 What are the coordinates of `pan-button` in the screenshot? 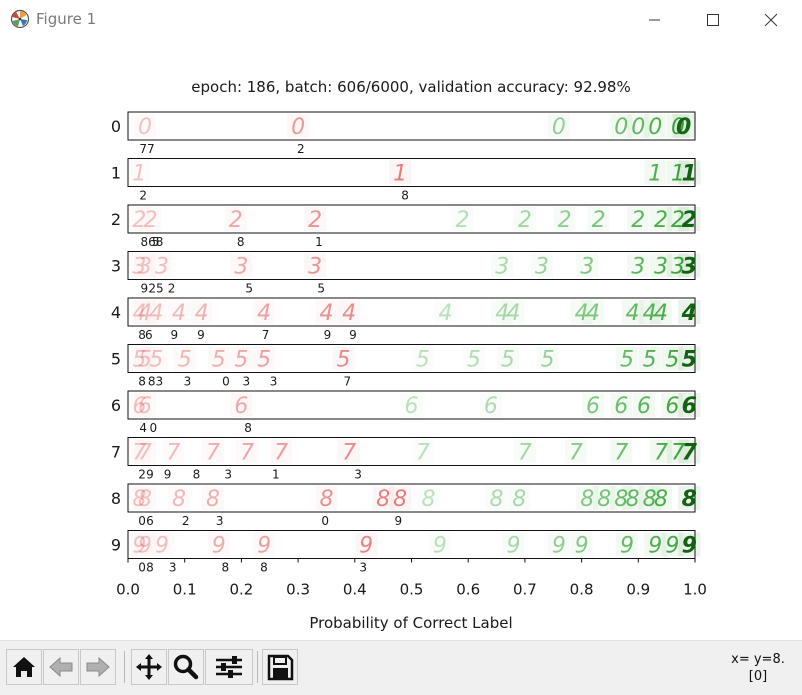 It's located at (149, 667).